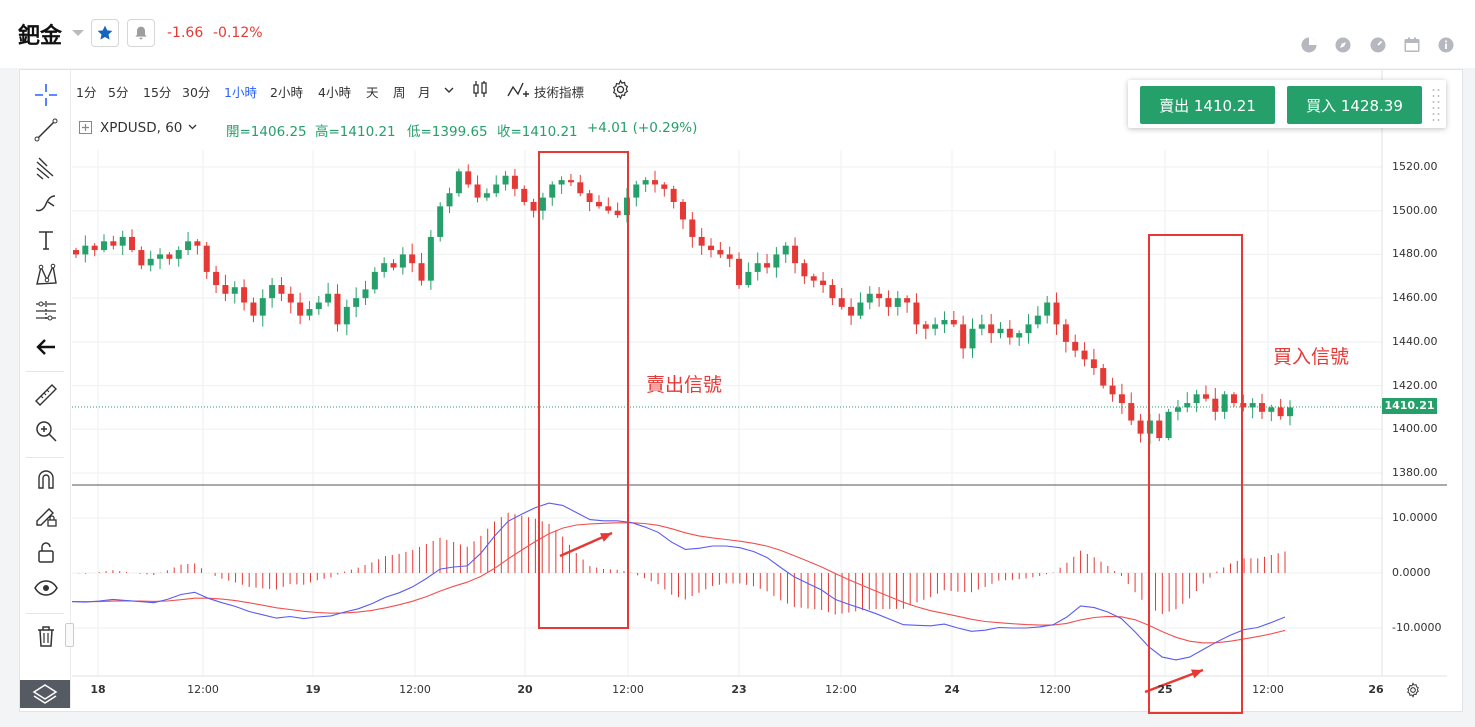 This screenshot has width=1475, height=727. What do you see at coordinates (105, 33) in the screenshot?
I see `star-icon` at bounding box center [105, 33].